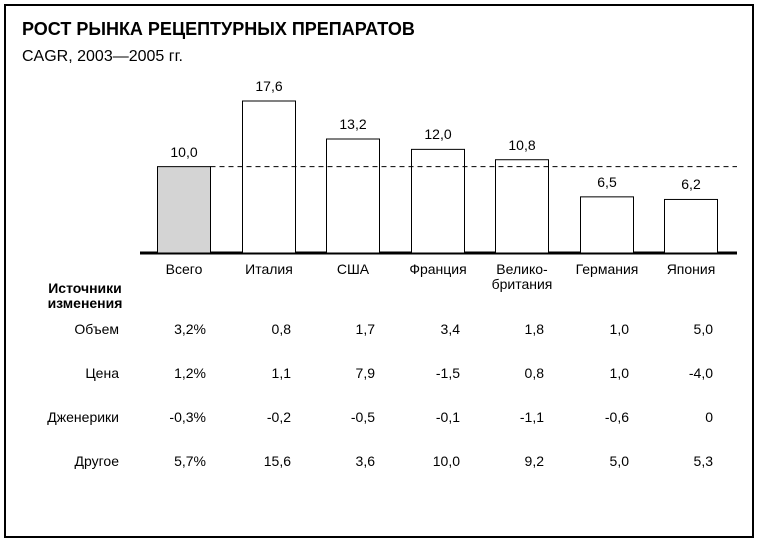 This screenshot has width=763, height=548. I want to click on category-label: США, so click(353, 269).